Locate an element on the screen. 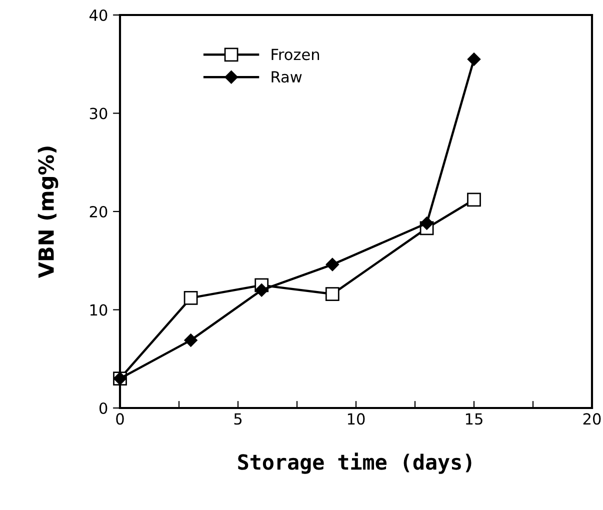 Image resolution: width=603 pixels, height=510 pixels. y-tick-label: 20 is located at coordinates (99, 212).